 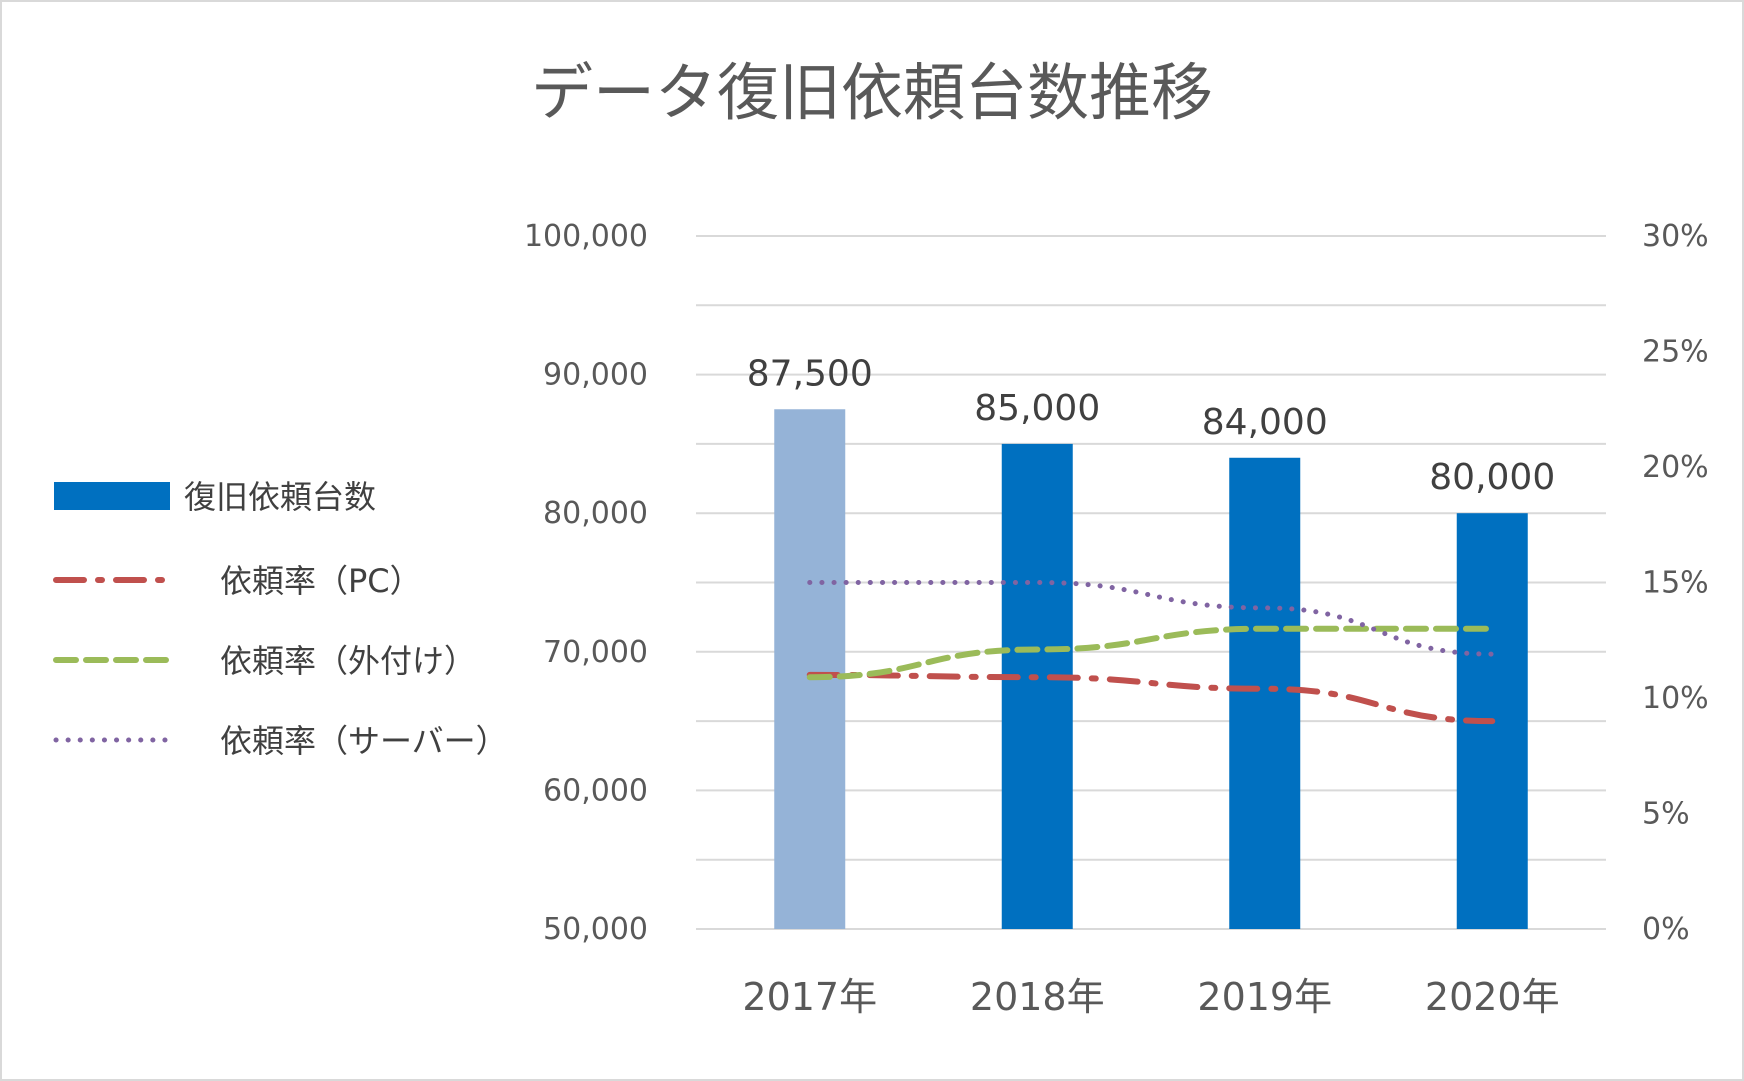 What do you see at coordinates (1150, 997) in the screenshot?
I see `x-axis: 2017年 2018年 2019年 2020年` at bounding box center [1150, 997].